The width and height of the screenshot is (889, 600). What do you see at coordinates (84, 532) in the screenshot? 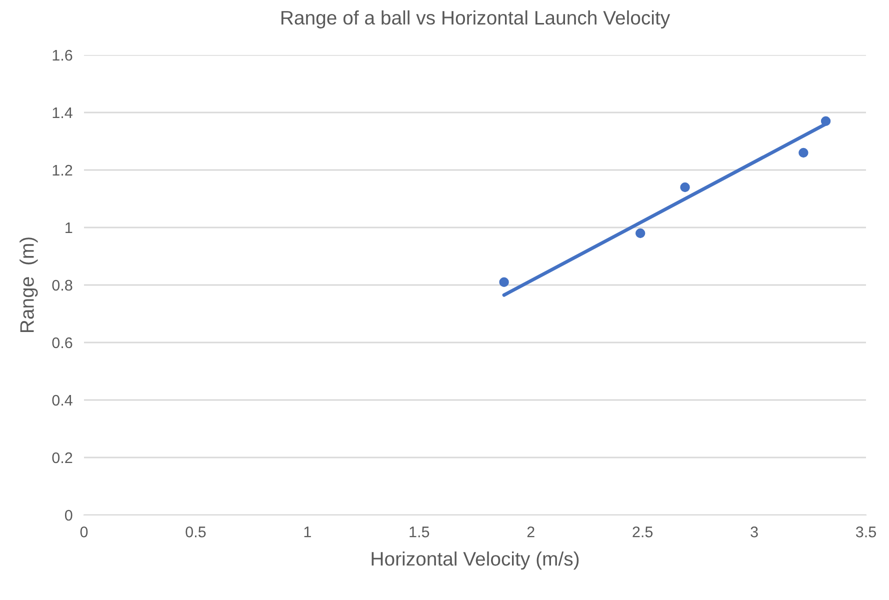
I see `x-tick-label: 0` at bounding box center [84, 532].